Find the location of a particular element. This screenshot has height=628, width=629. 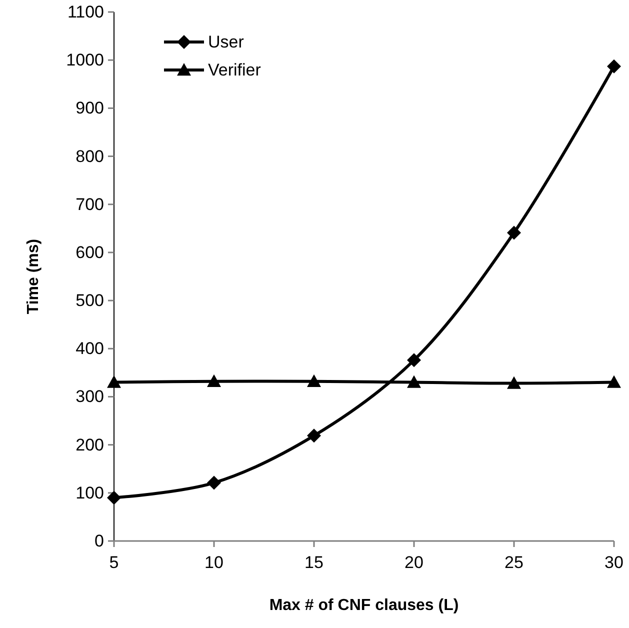

y-tick-label: 400 is located at coordinates (90, 348).